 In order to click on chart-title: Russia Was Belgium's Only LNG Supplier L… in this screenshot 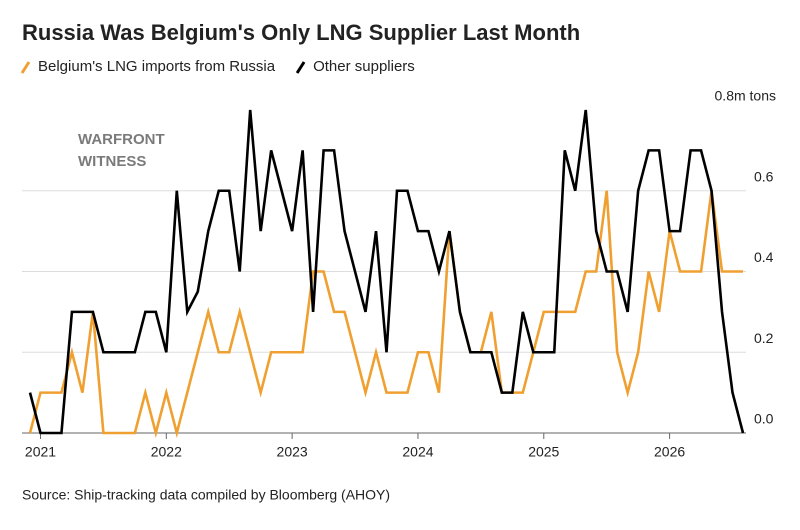, I will do `click(301, 32)`.